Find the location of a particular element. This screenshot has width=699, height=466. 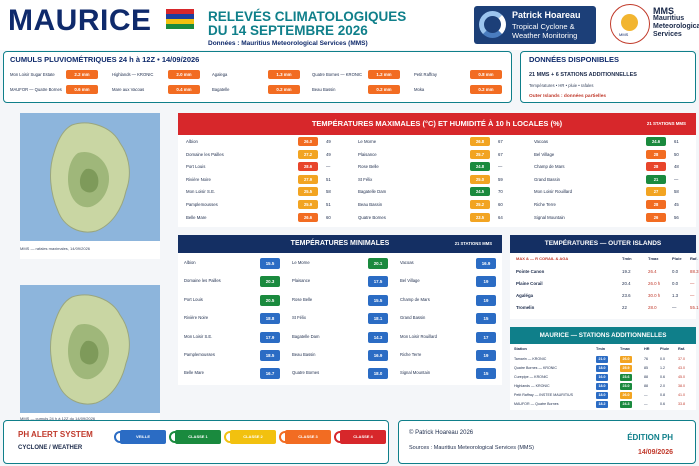

additional-station-row: Quatre Bornes — KRONIC 18.0 25.9 85 1.2 43.0 is located at coordinates (603, 368).